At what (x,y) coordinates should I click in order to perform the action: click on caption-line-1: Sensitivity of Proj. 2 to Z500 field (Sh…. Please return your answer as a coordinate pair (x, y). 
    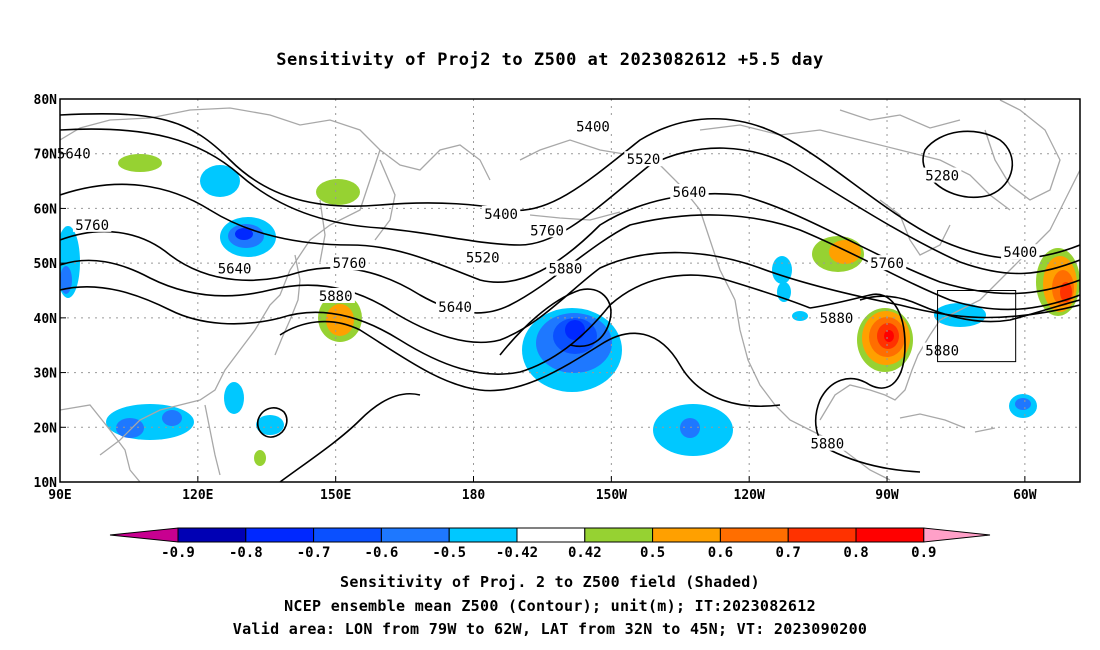
    Looking at the image, I should click on (550, 582).